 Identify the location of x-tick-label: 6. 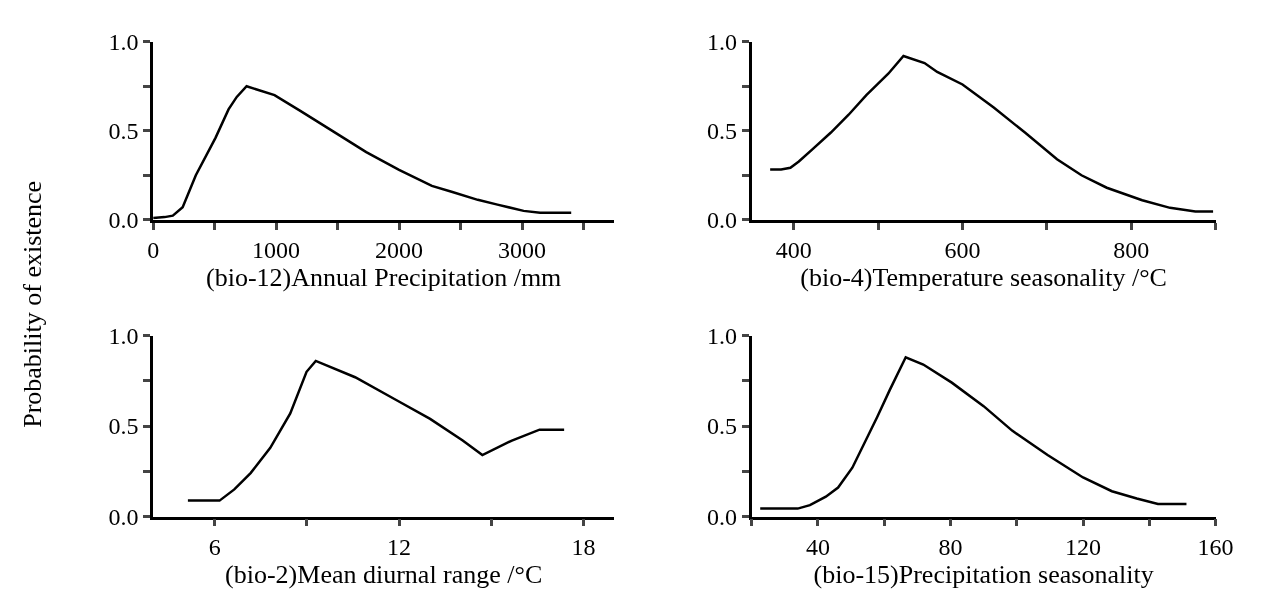
(214, 547).